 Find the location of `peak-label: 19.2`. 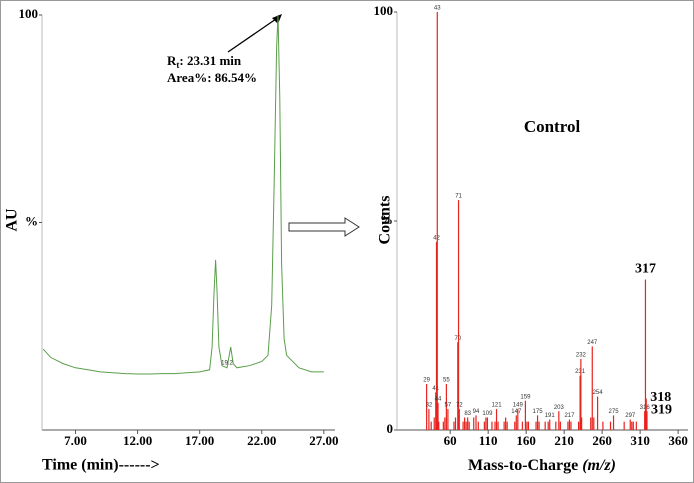

peak-label: 19.2 is located at coordinates (227, 363).